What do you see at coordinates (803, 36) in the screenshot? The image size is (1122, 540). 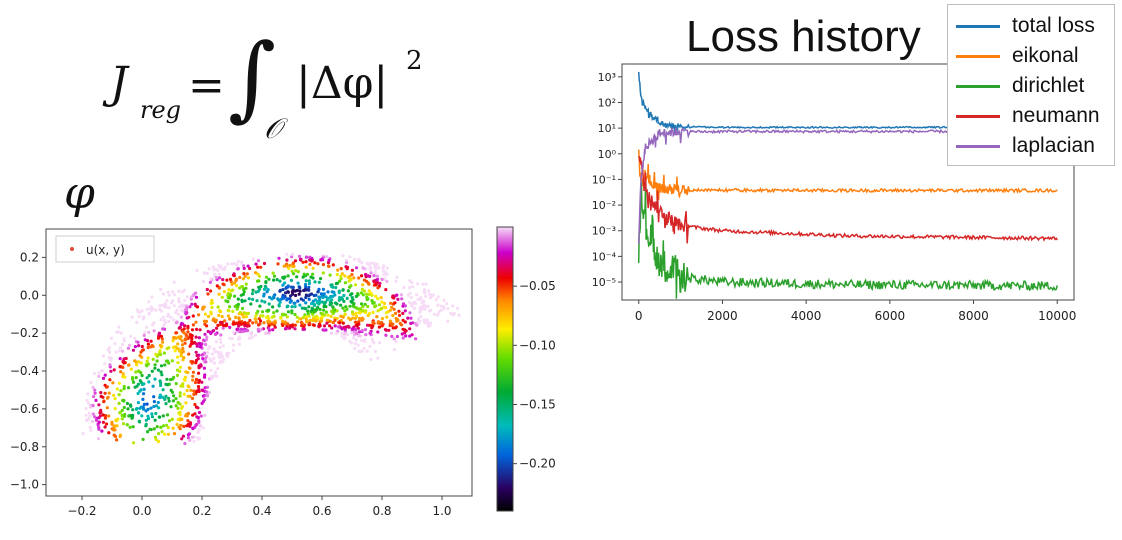 I see `loss-chart-title: Loss history` at bounding box center [803, 36].